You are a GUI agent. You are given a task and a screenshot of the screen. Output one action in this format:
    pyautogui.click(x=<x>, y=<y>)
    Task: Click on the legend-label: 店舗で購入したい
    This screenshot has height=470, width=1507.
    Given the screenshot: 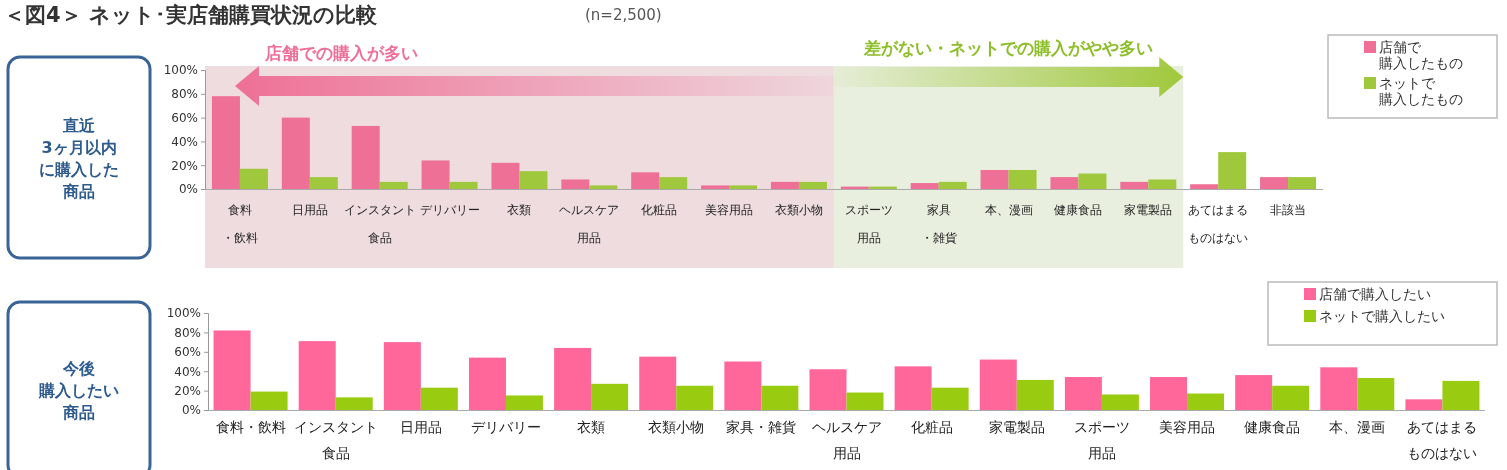 What is the action you would take?
    pyautogui.click(x=1375, y=294)
    